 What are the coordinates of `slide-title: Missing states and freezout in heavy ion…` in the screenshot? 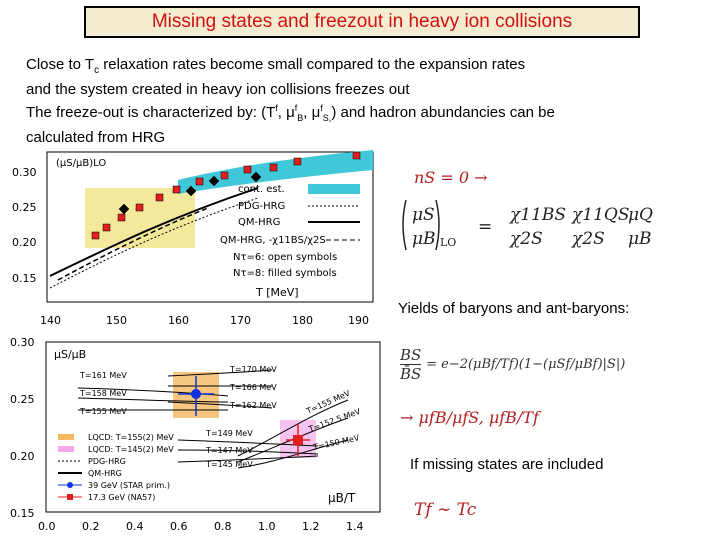 It's located at (362, 22).